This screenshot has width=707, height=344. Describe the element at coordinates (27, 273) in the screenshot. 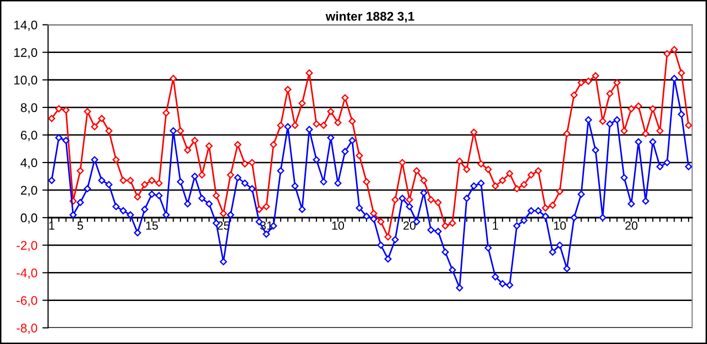

I see `y-tick-label: -4,0` at that location.